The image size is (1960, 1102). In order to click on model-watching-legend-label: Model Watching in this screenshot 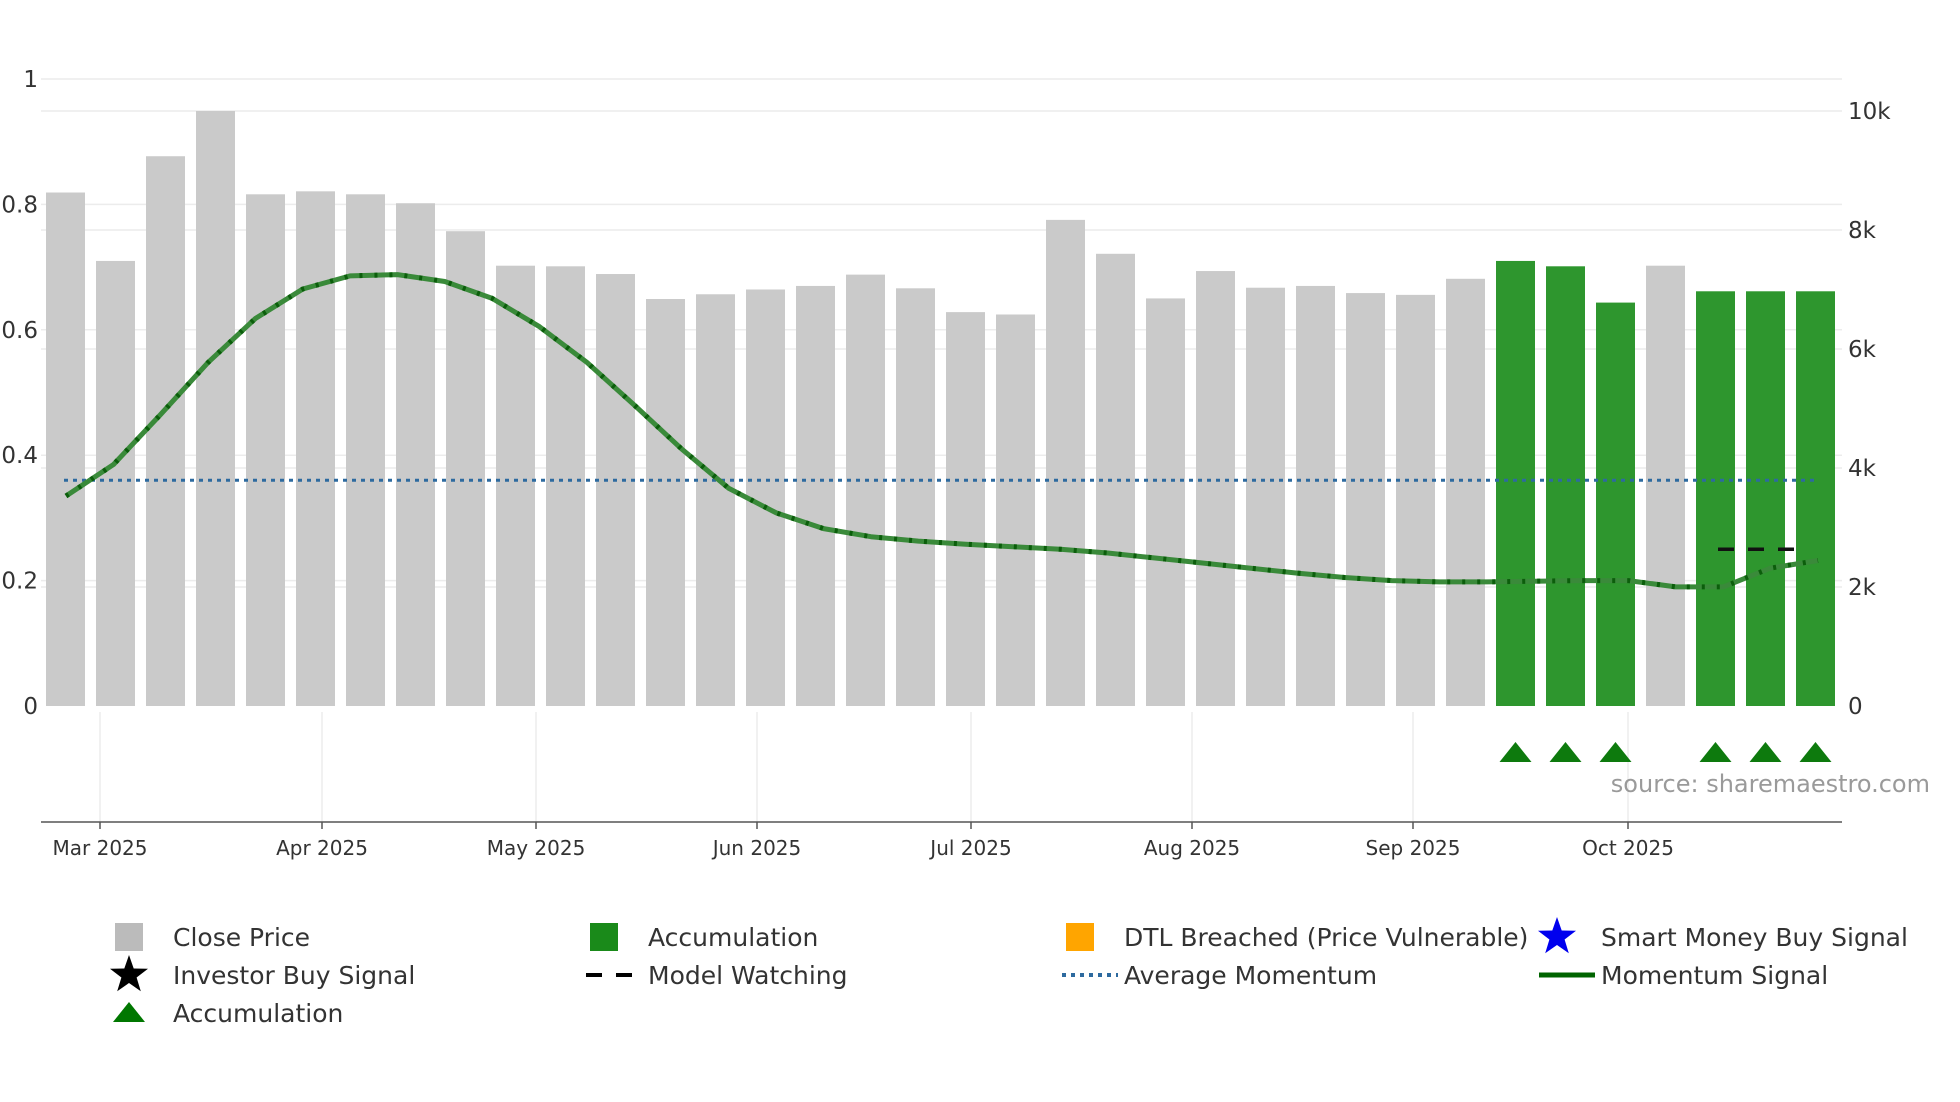, I will do `click(748, 975)`.